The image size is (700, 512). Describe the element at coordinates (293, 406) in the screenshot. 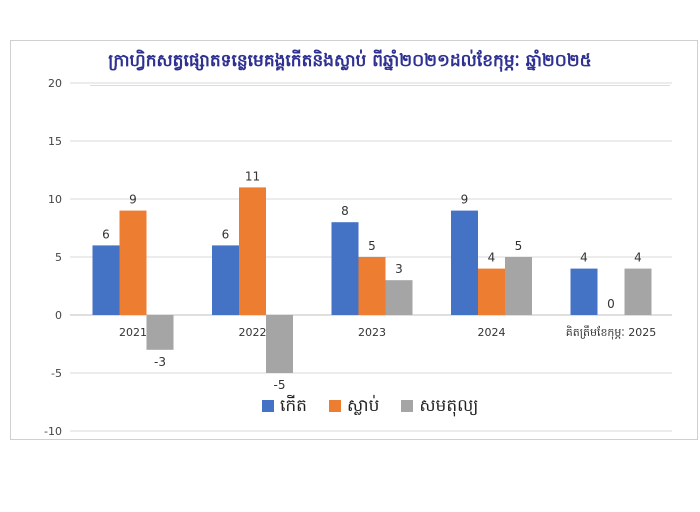

I see `legend-label: កើត` at that location.